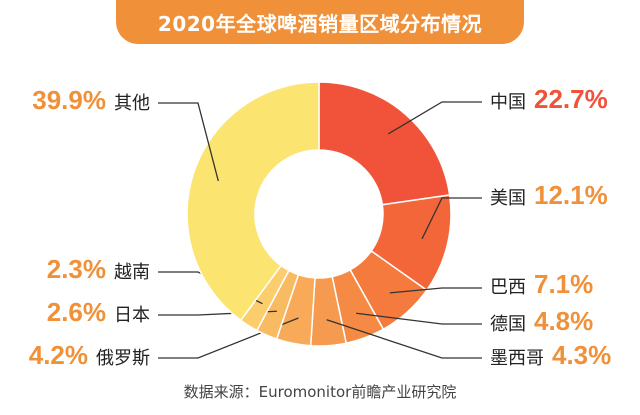  What do you see at coordinates (320, 22) in the screenshot?
I see `chart-title: 2020年全球啤酒销量区域分布情况` at bounding box center [320, 22].